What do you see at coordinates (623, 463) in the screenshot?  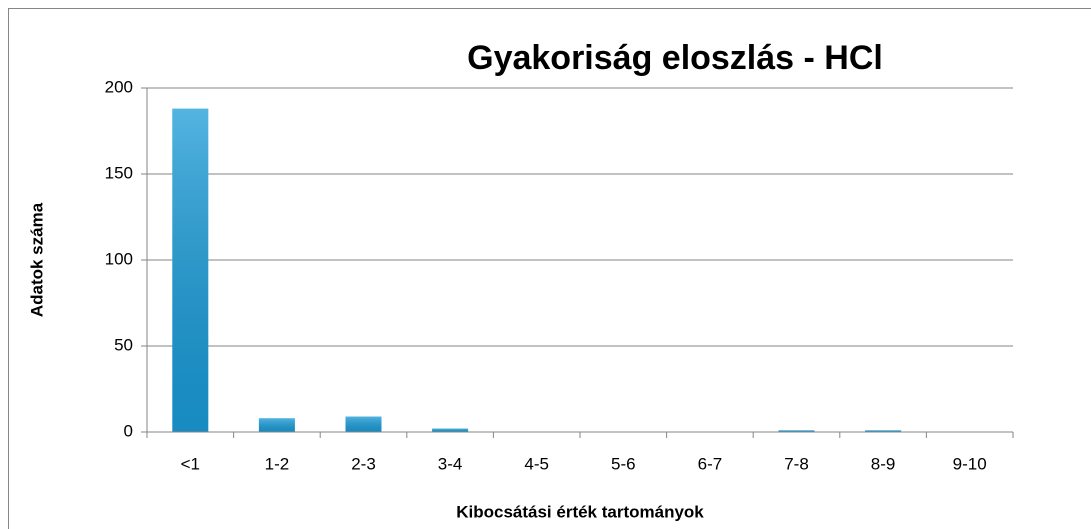 I see `x-tick-label: 5-6` at bounding box center [623, 463].